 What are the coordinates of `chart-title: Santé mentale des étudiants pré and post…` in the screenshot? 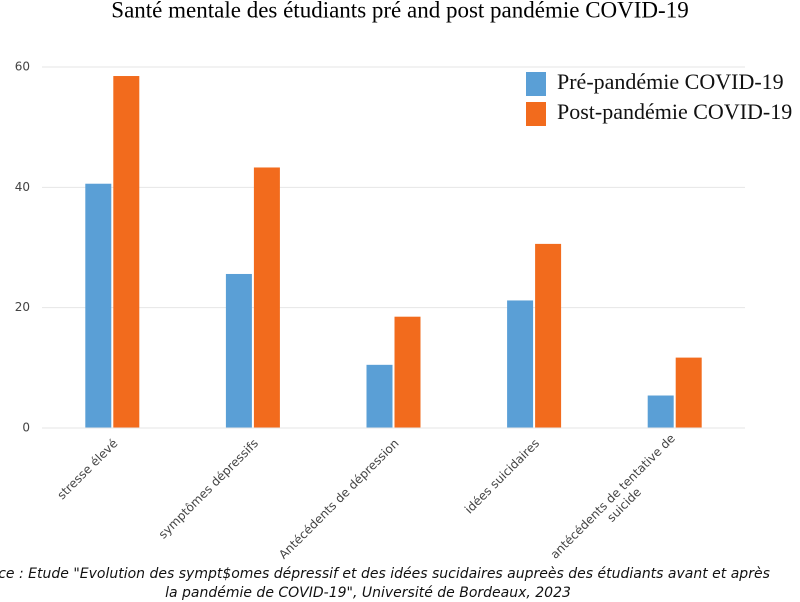 It's located at (399, 11).